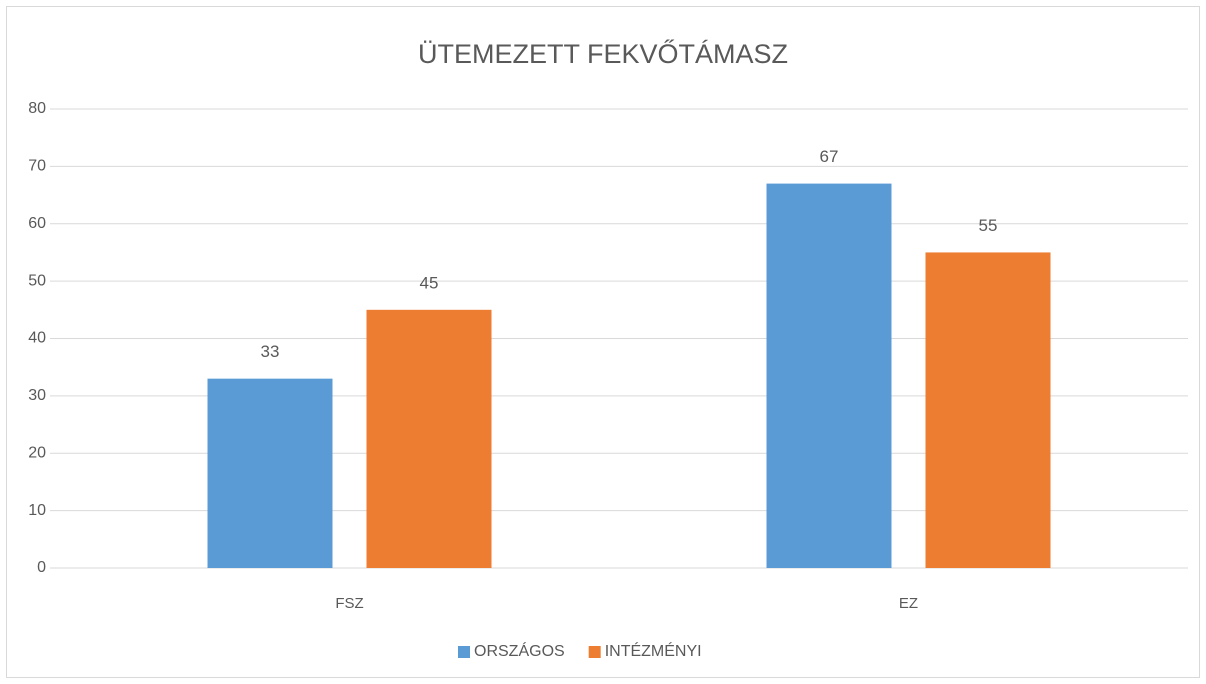 The image size is (1206, 684). I want to click on data-label: 45, so click(429, 282).